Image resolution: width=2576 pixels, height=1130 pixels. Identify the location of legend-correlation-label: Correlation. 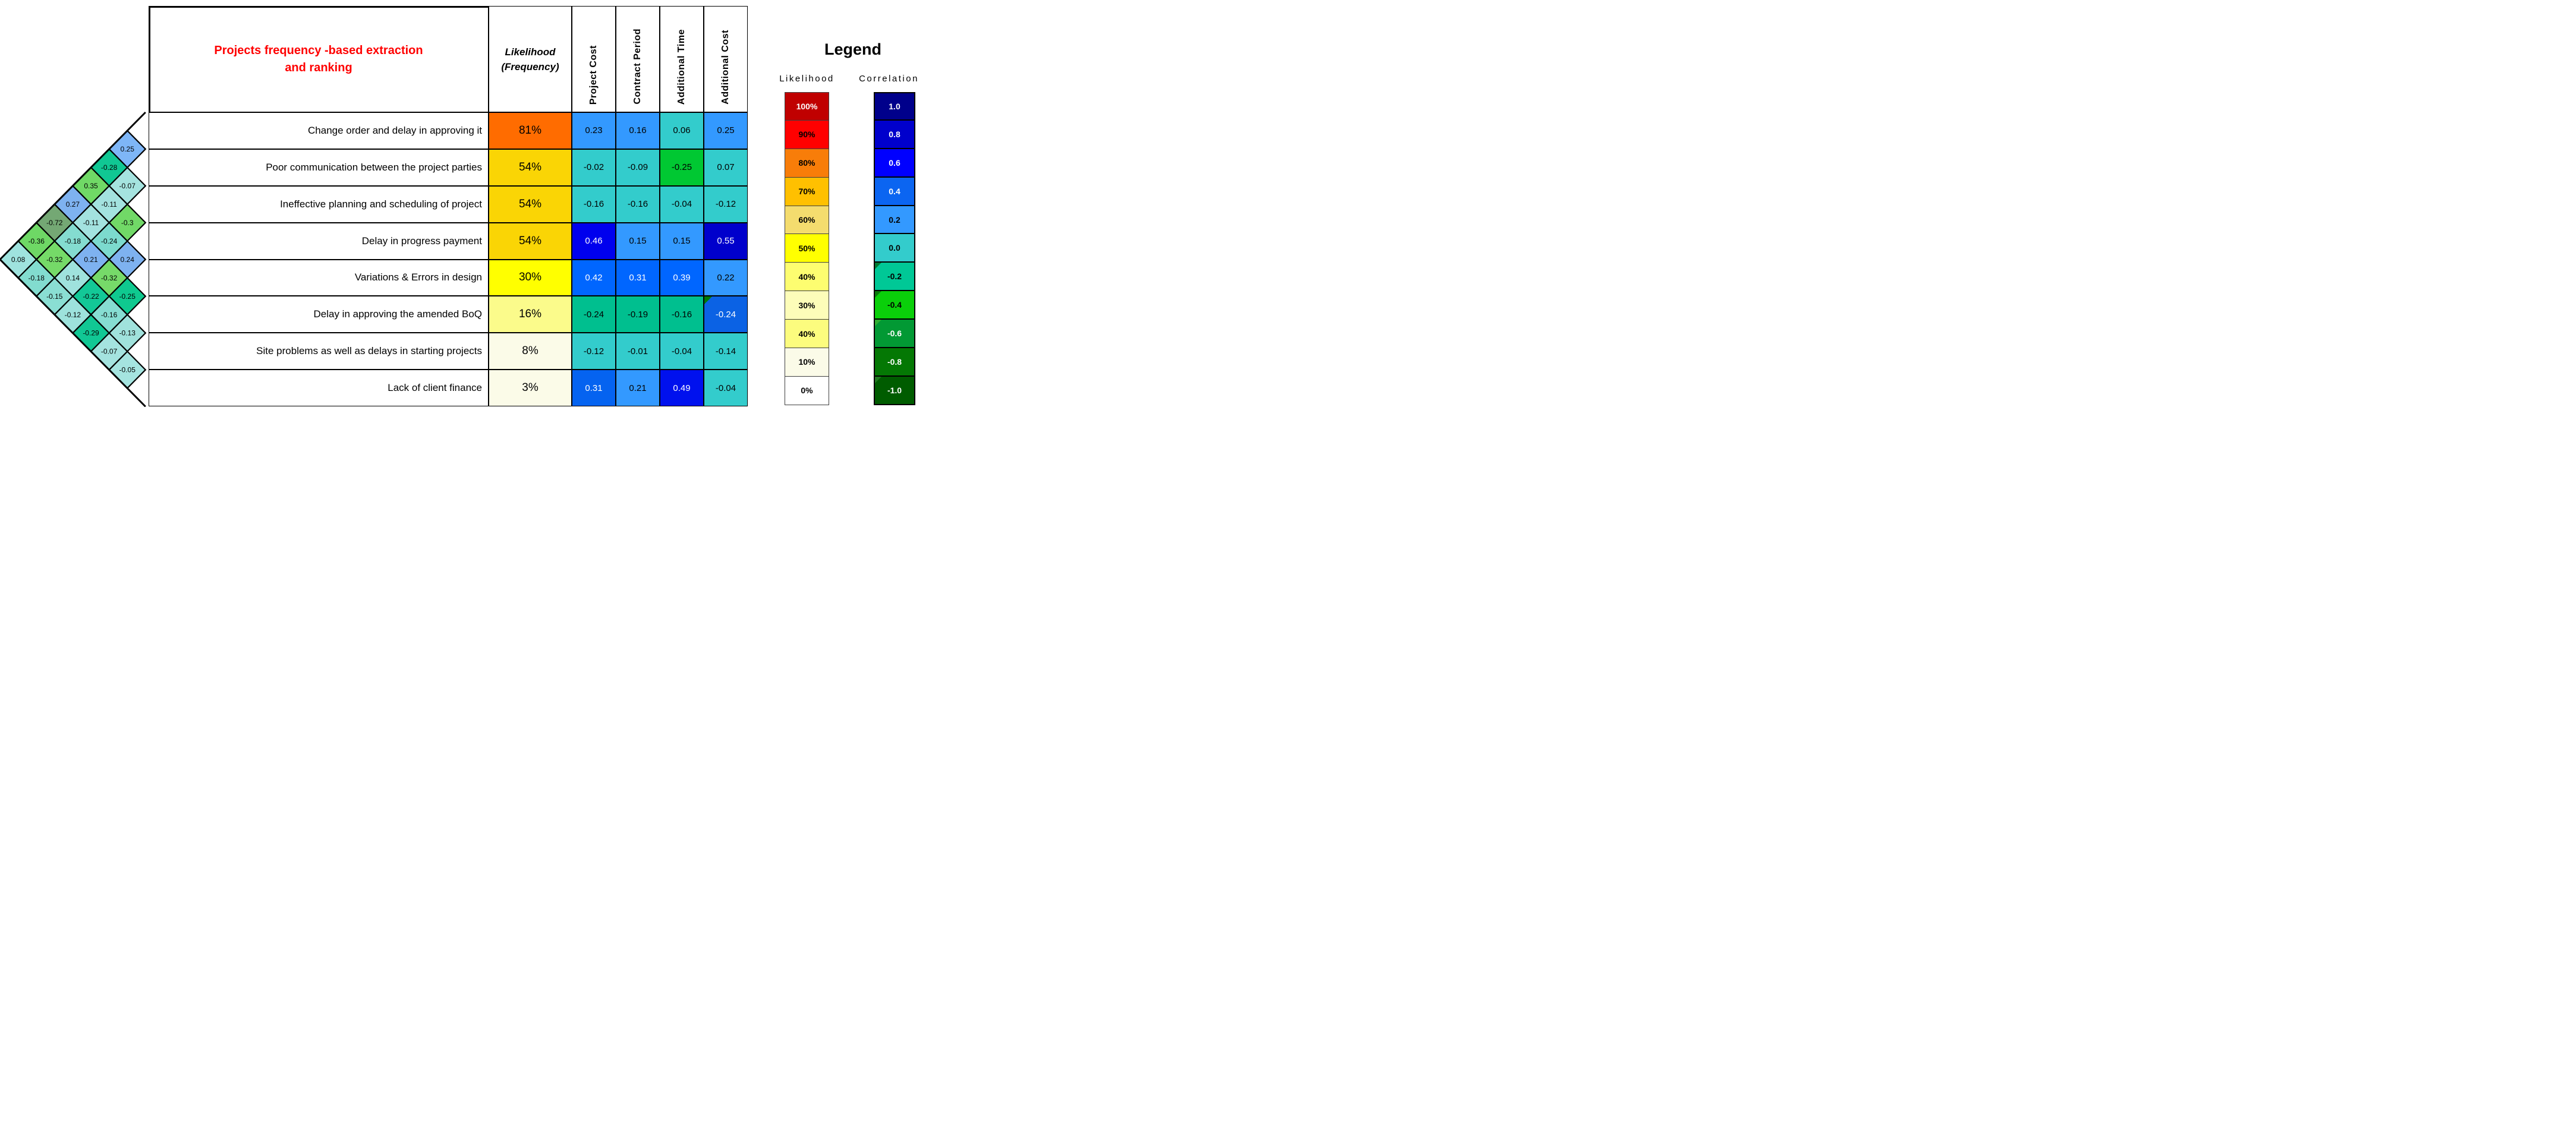
(889, 79).